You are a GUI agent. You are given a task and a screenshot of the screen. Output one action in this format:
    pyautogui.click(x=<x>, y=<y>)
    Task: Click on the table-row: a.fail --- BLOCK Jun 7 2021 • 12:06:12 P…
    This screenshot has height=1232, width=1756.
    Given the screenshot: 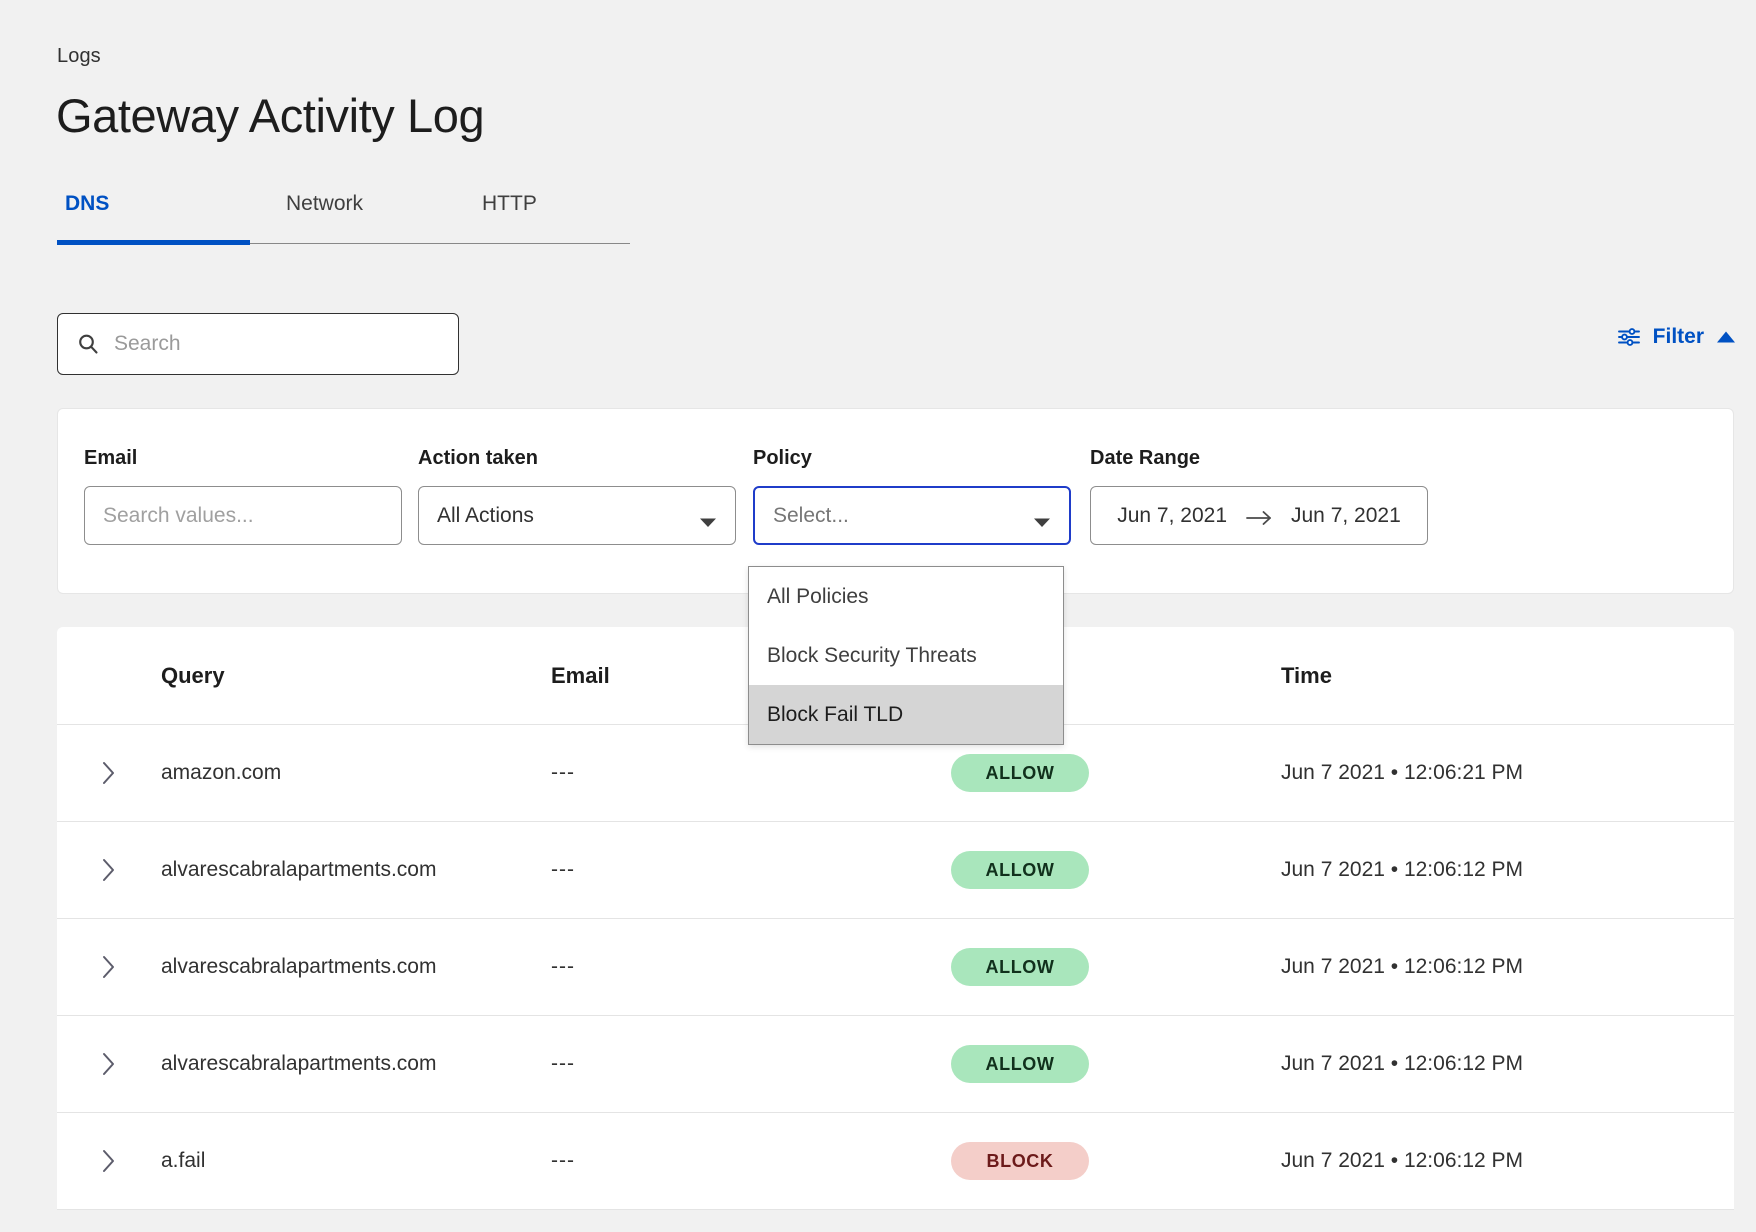 What is the action you would take?
    pyautogui.click(x=895, y=1161)
    